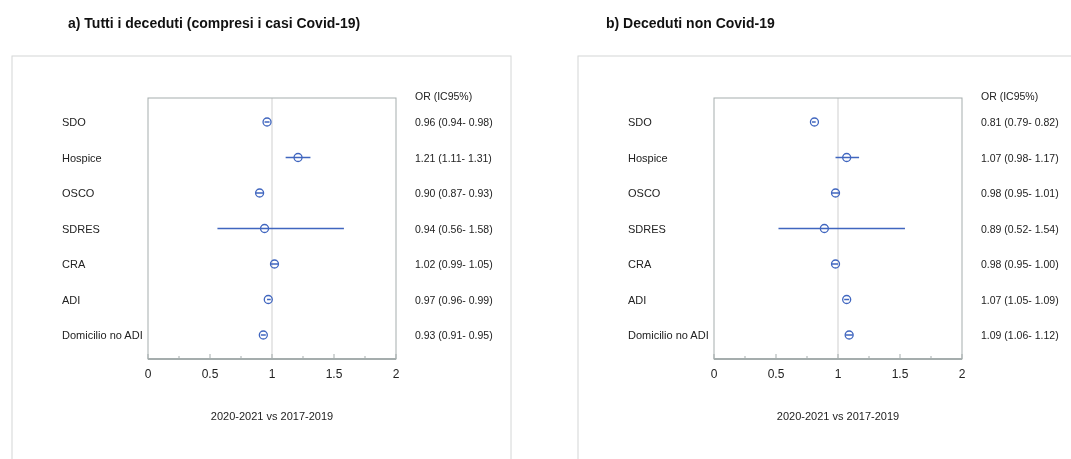 The width and height of the screenshot is (1071, 459). I want to click on data-label: 1.07 (1.05- 1.09), so click(1020, 299).